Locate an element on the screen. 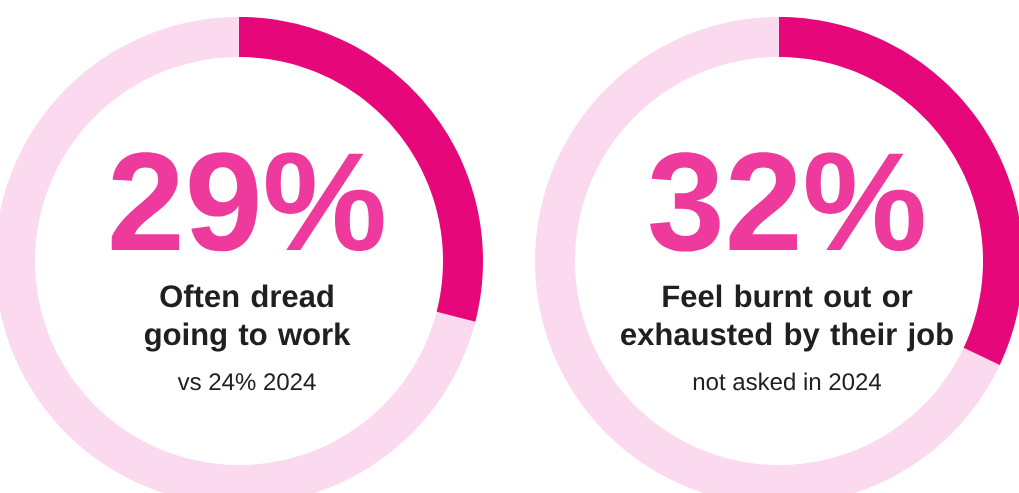 Image resolution: width=1019 pixels, height=493 pixels. text: Often dread going to work is located at coordinates (247, 318).